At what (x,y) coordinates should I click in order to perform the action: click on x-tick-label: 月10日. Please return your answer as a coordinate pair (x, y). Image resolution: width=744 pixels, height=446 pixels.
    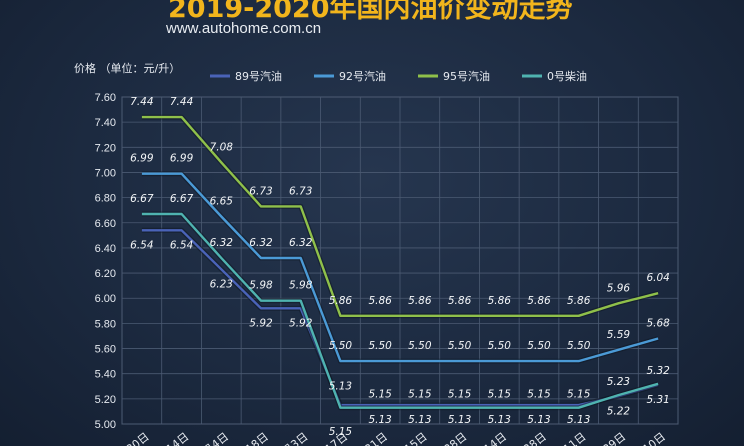
    Looking at the image, I should click on (650, 438).